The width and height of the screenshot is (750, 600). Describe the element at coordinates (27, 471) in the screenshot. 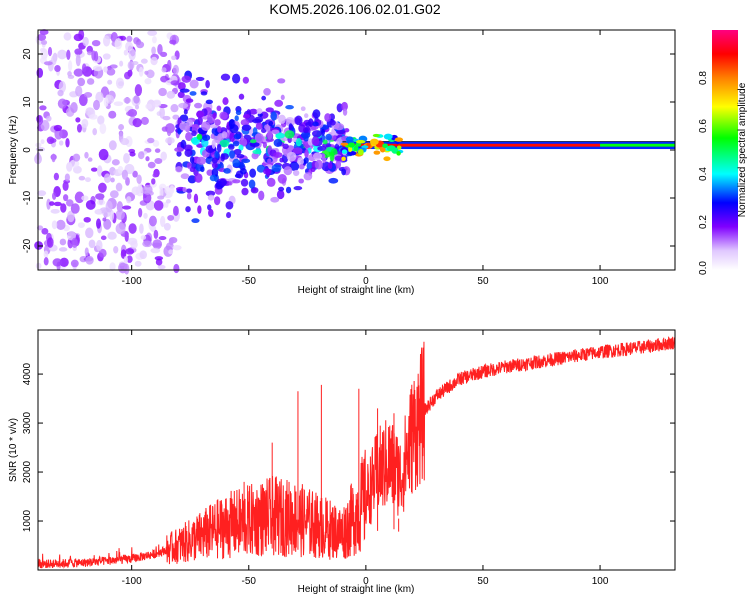

I see `snr-y-tick-label: 2000` at that location.